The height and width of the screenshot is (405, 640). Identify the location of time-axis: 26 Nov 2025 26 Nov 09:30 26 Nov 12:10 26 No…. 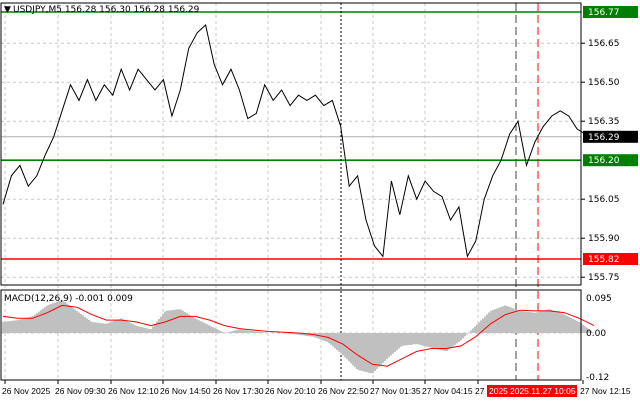
(316, 388).